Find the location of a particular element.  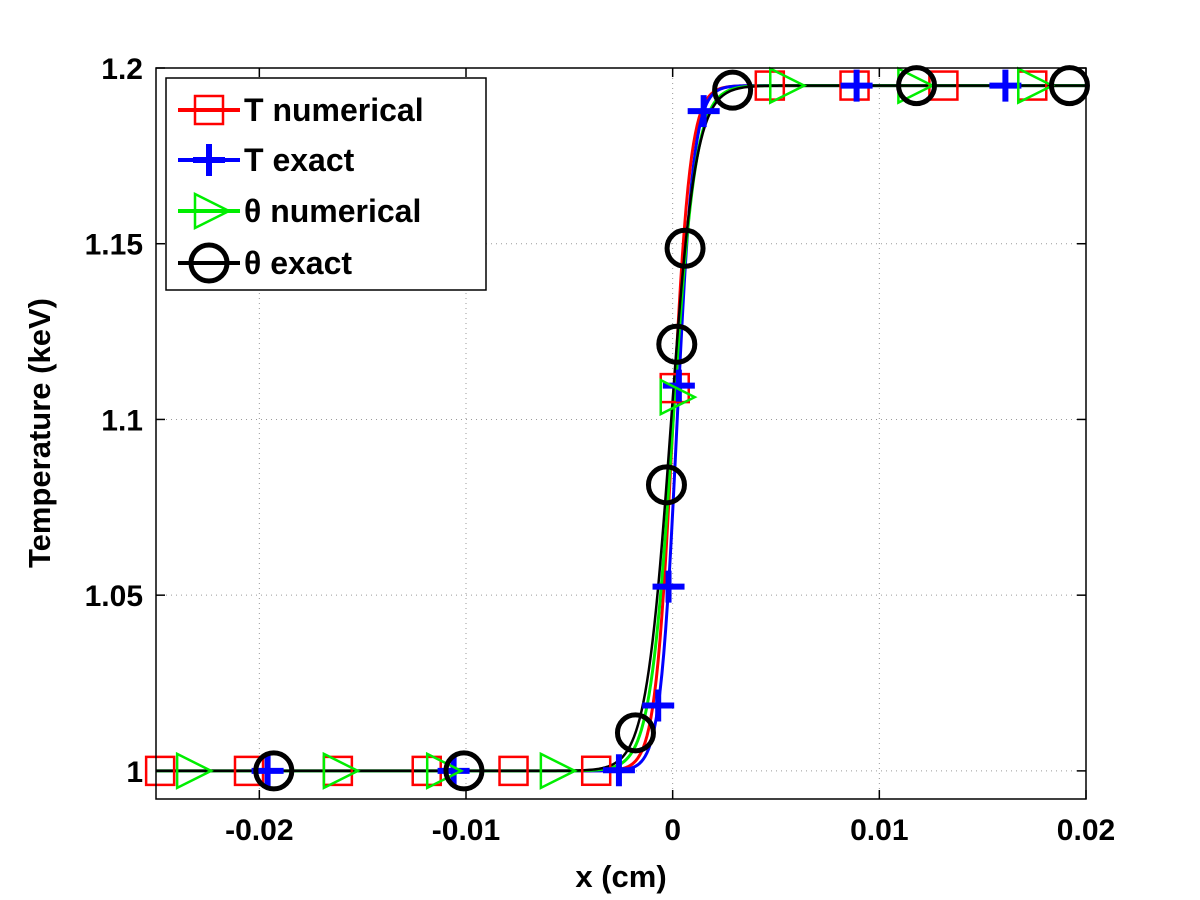

legend-box is located at coordinates (326, 184).